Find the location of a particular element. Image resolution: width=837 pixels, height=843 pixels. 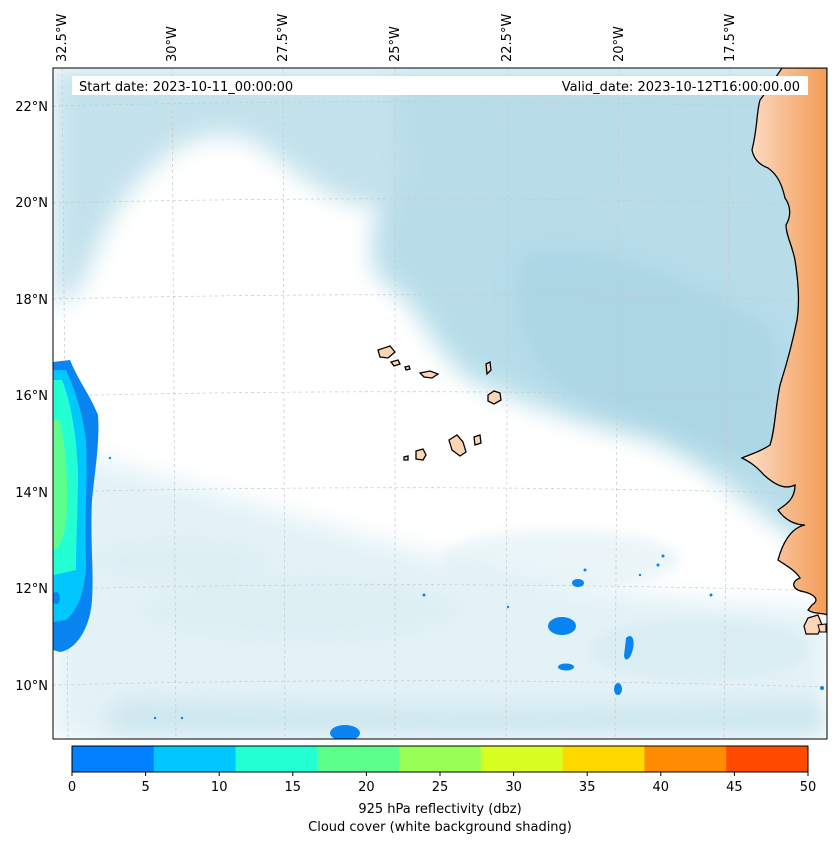

lon-label: 32.5°W is located at coordinates (62, 38).